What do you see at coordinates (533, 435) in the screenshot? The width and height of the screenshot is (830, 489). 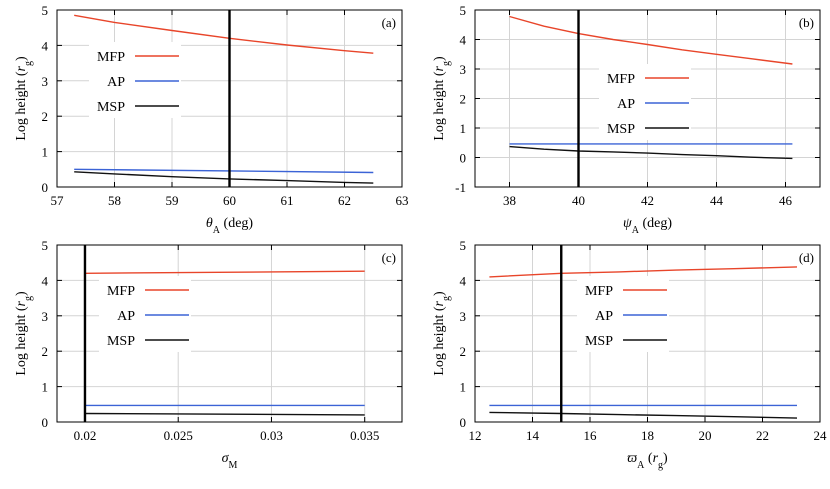 I see `x-tick-label: 14` at bounding box center [533, 435].